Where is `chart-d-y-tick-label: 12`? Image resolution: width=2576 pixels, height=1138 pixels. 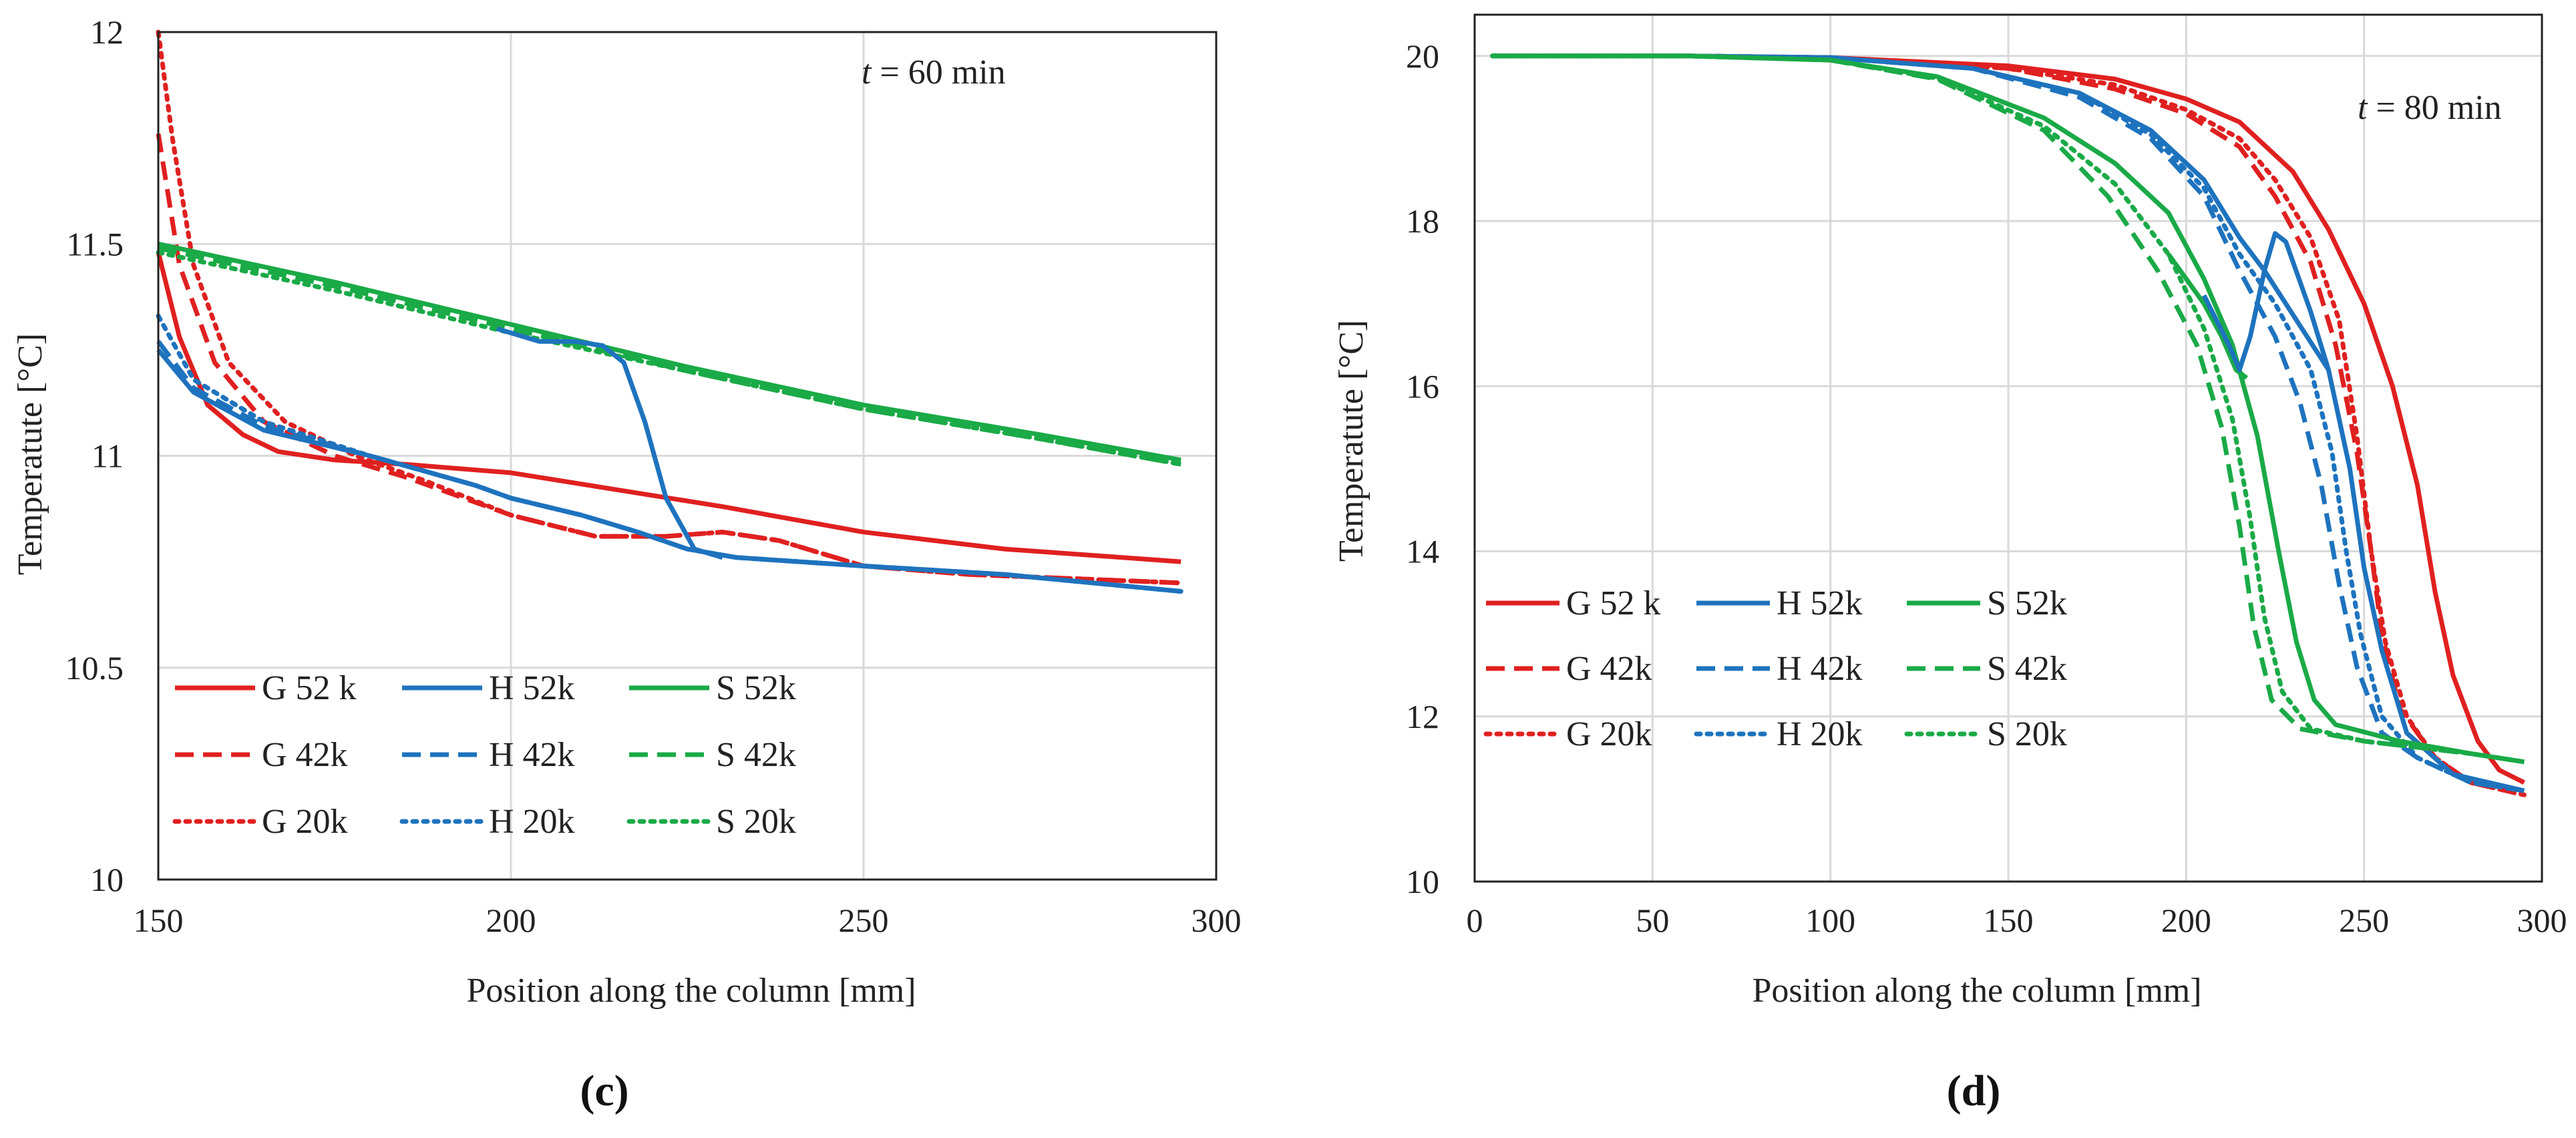 chart-d-y-tick-label: 12 is located at coordinates (1422, 716).